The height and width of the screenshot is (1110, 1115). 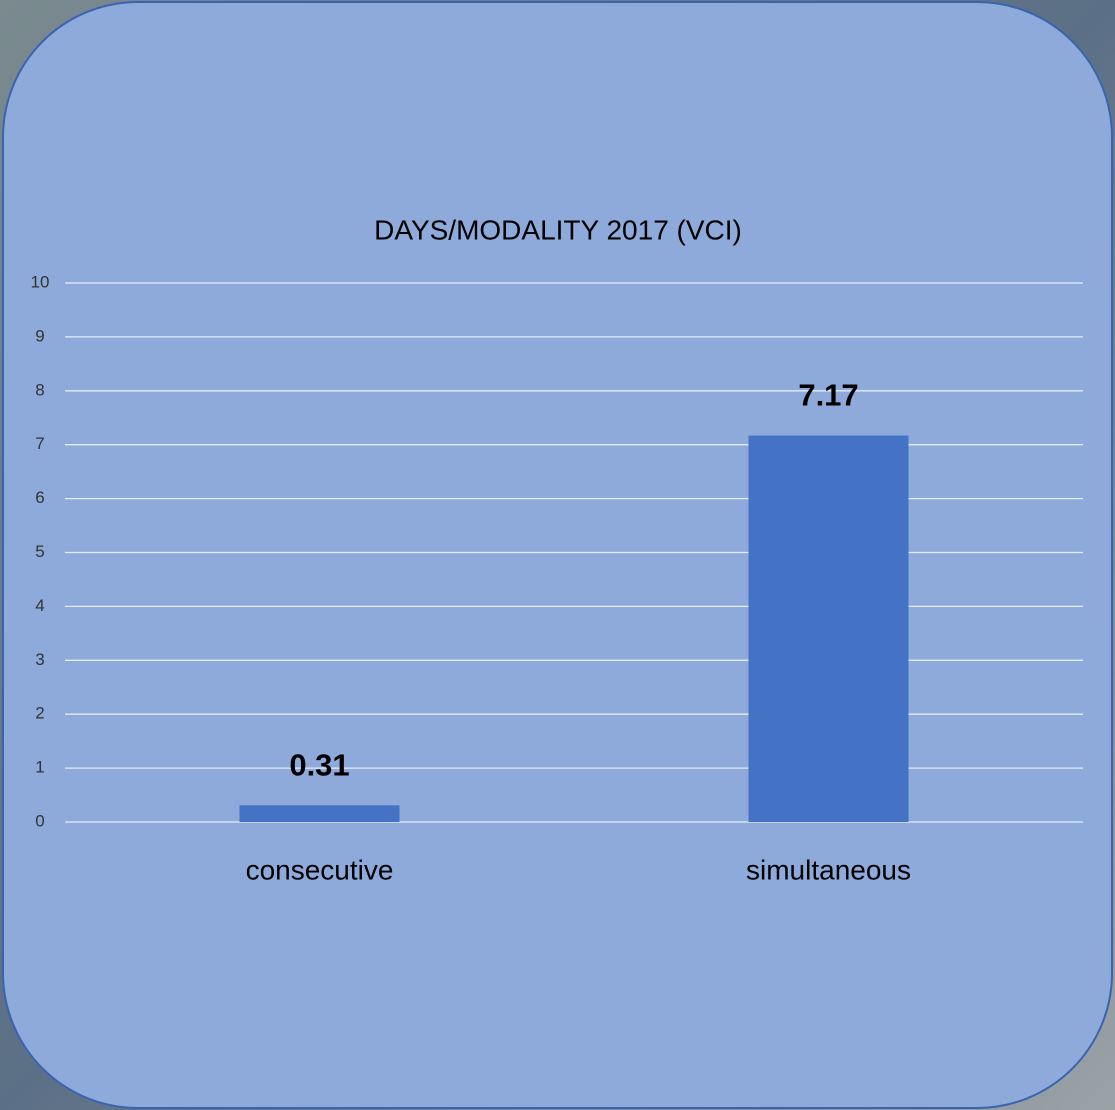 I want to click on y-tick-label: 7, so click(x=39, y=443).